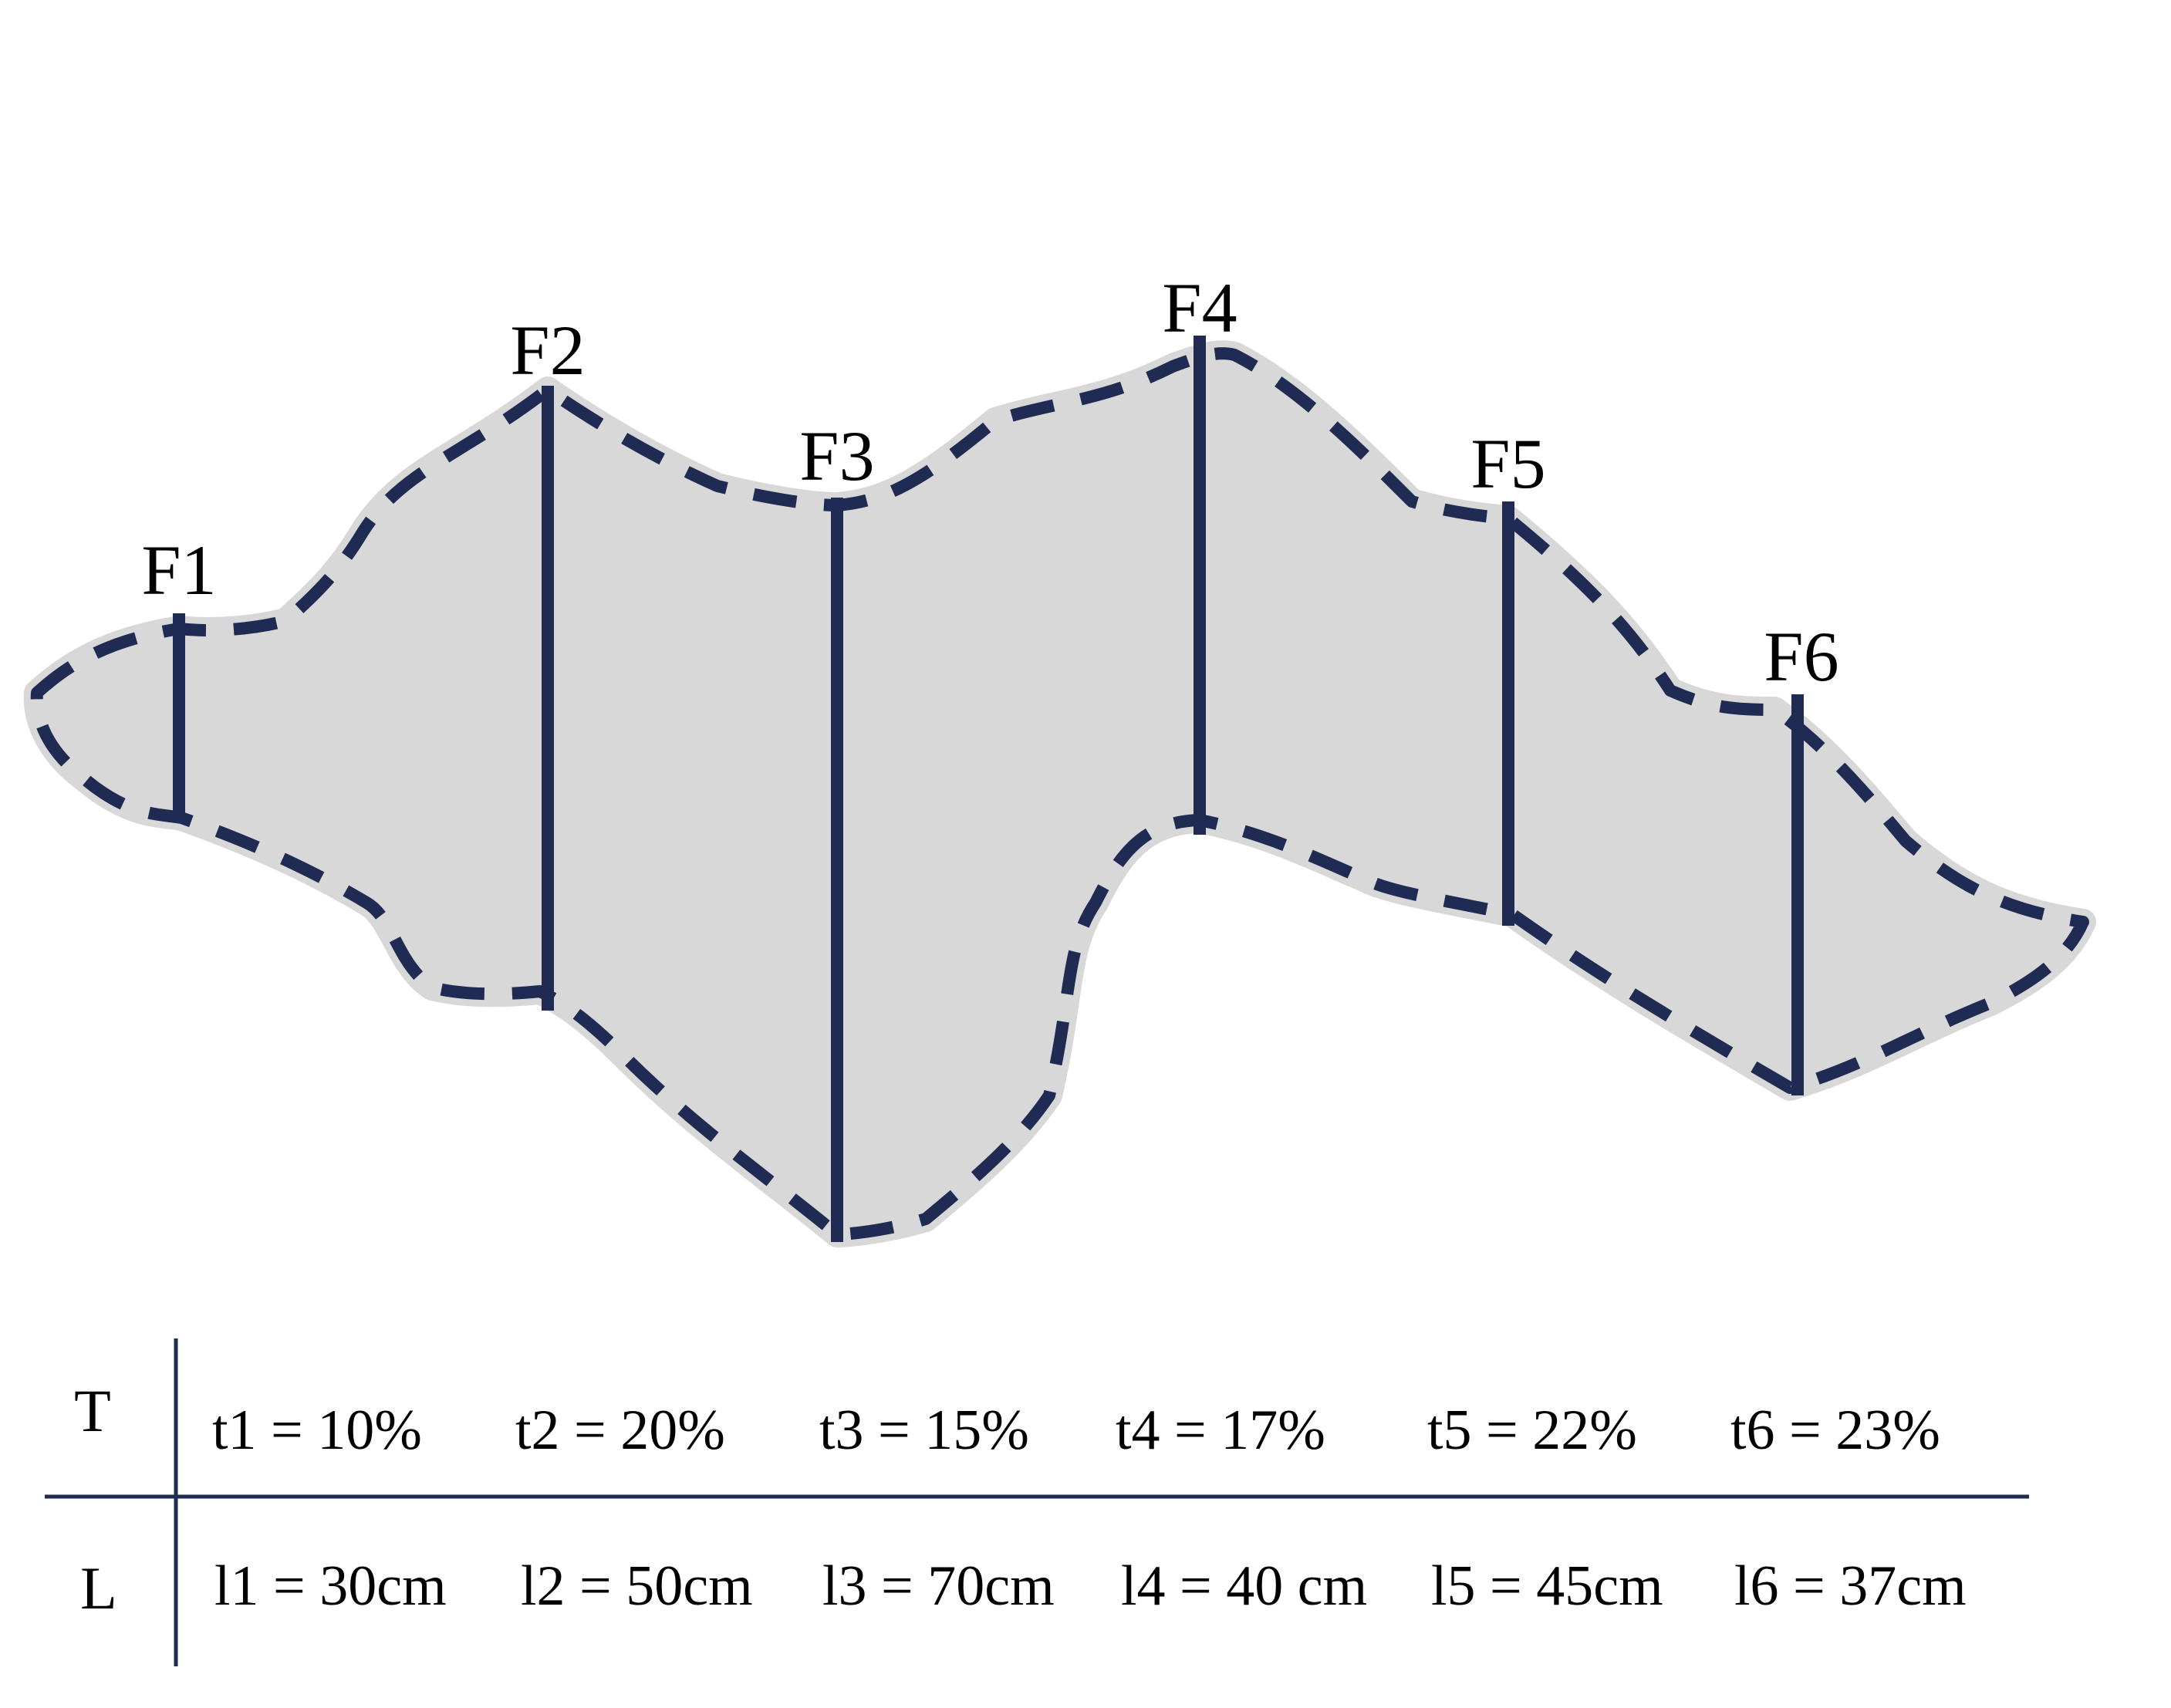 The height and width of the screenshot is (1708, 2171). I want to click on table-cell-t2: t2 = 20%, so click(620, 1430).